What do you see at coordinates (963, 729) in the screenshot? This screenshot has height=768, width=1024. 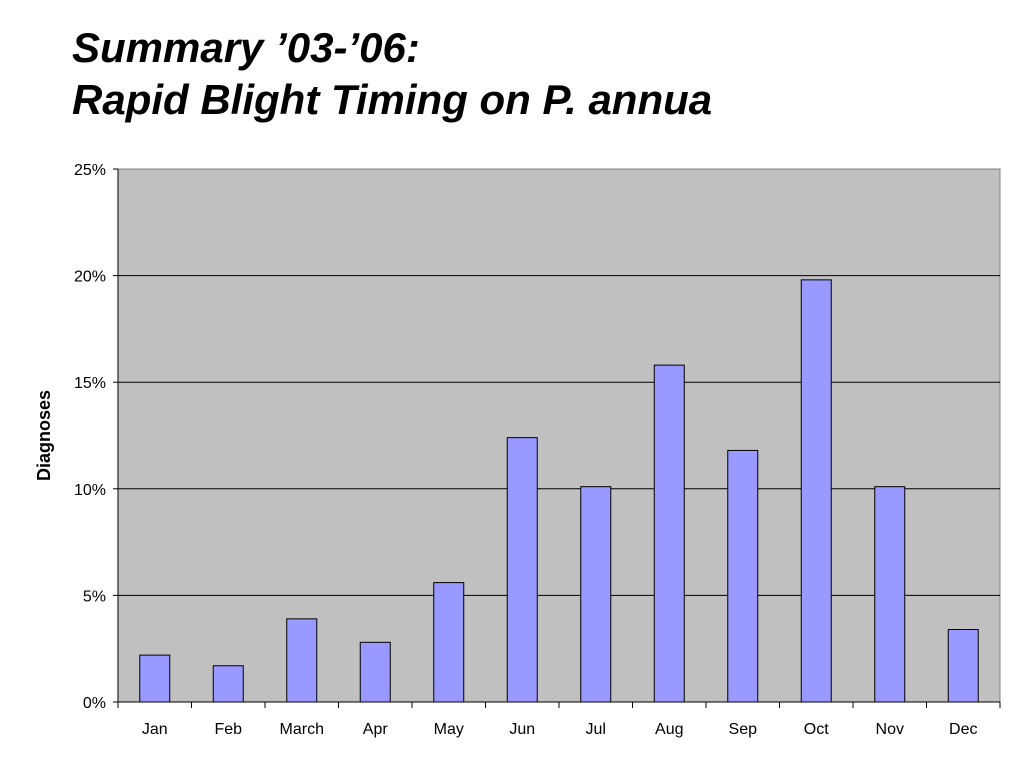 I see `x-tick-label: Dec` at bounding box center [963, 729].